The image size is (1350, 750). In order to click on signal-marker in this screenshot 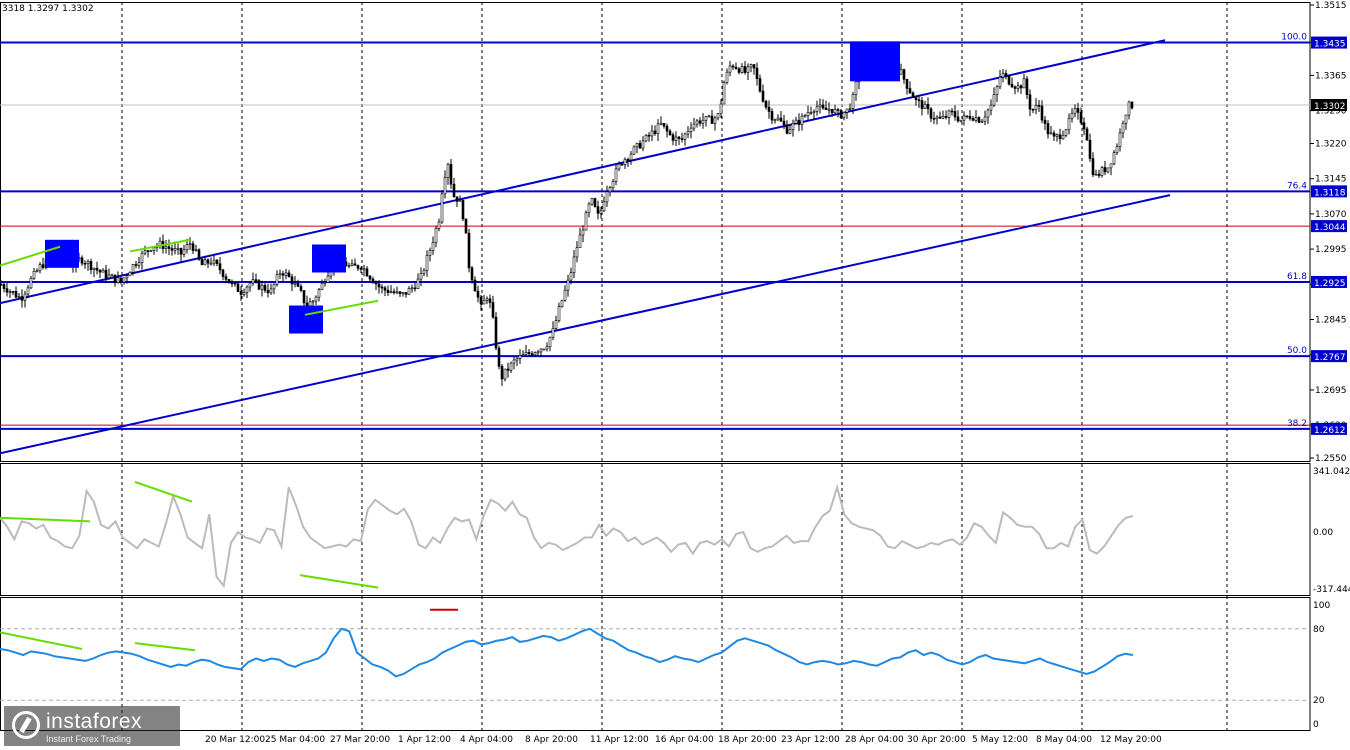, I will do `click(875, 61)`.